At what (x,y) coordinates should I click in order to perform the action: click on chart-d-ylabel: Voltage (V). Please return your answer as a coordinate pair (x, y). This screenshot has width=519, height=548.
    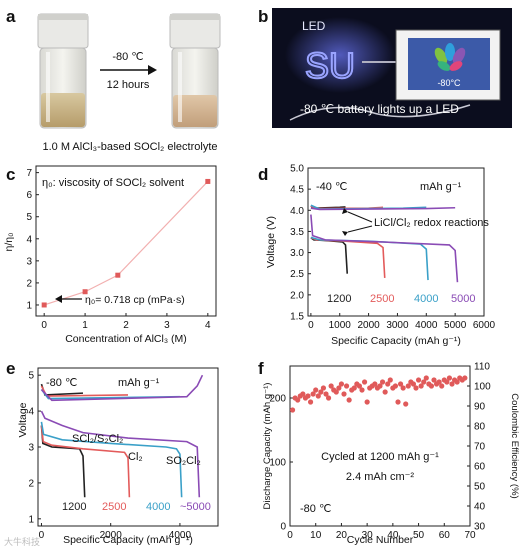
    Looking at the image, I should click on (271, 242).